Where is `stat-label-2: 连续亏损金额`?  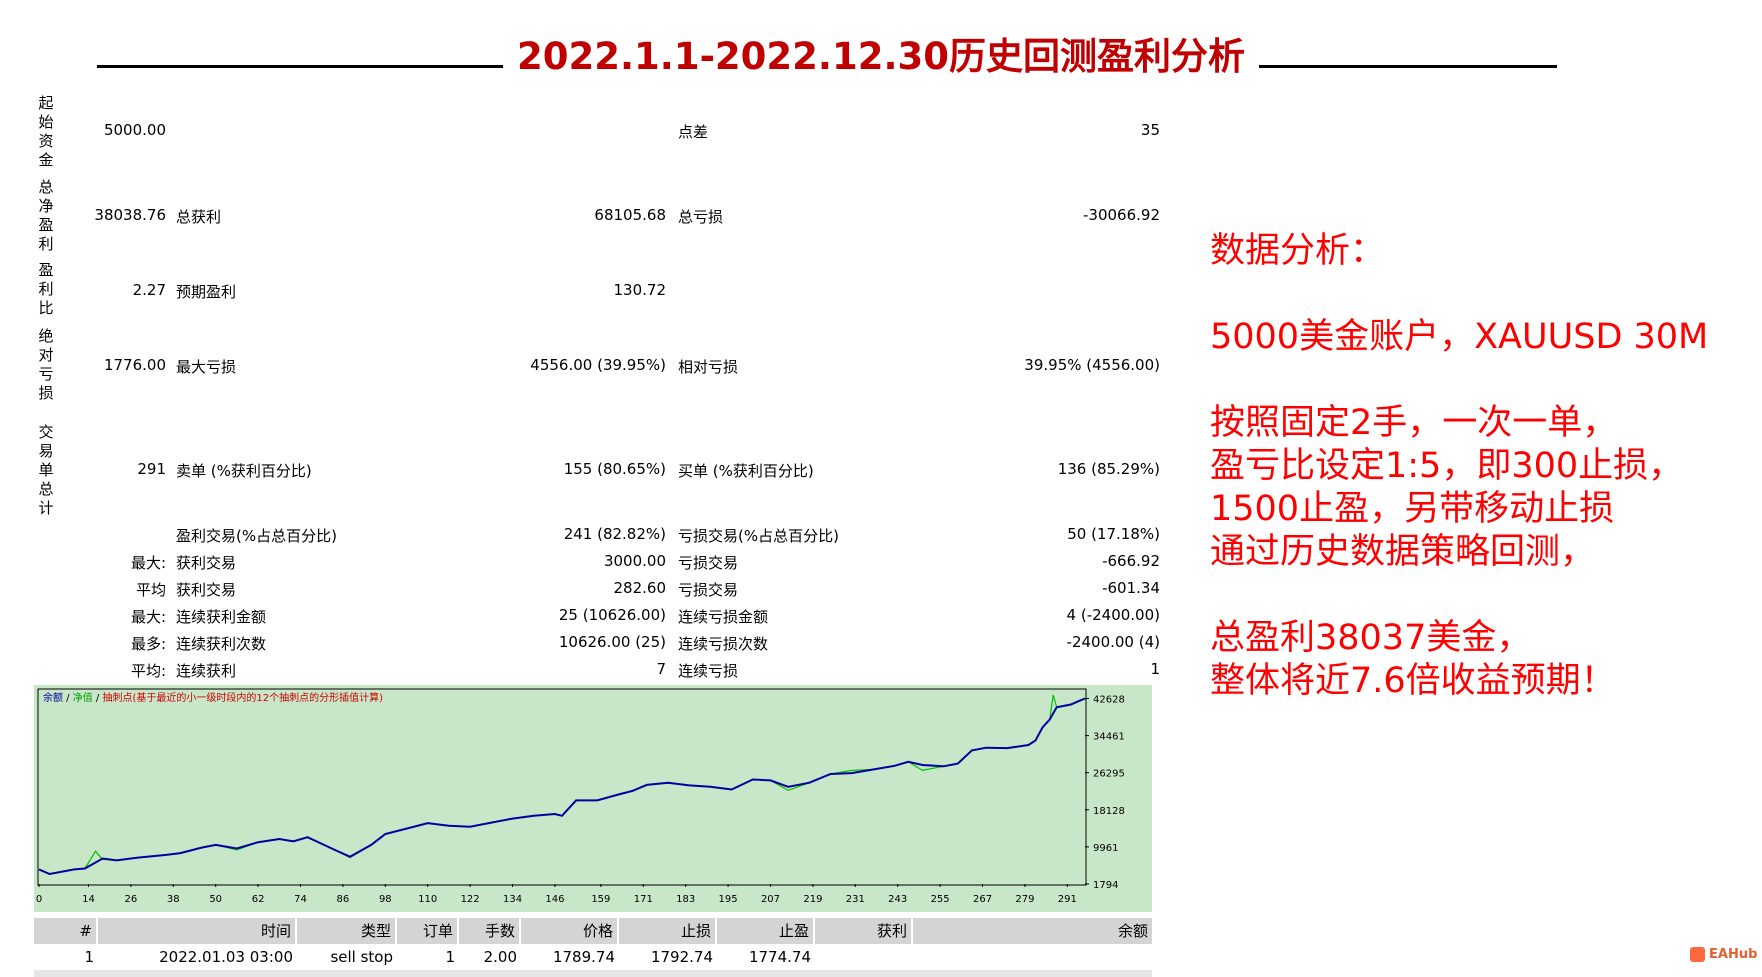 stat-label-2: 连续亏损金额 is located at coordinates (723, 617).